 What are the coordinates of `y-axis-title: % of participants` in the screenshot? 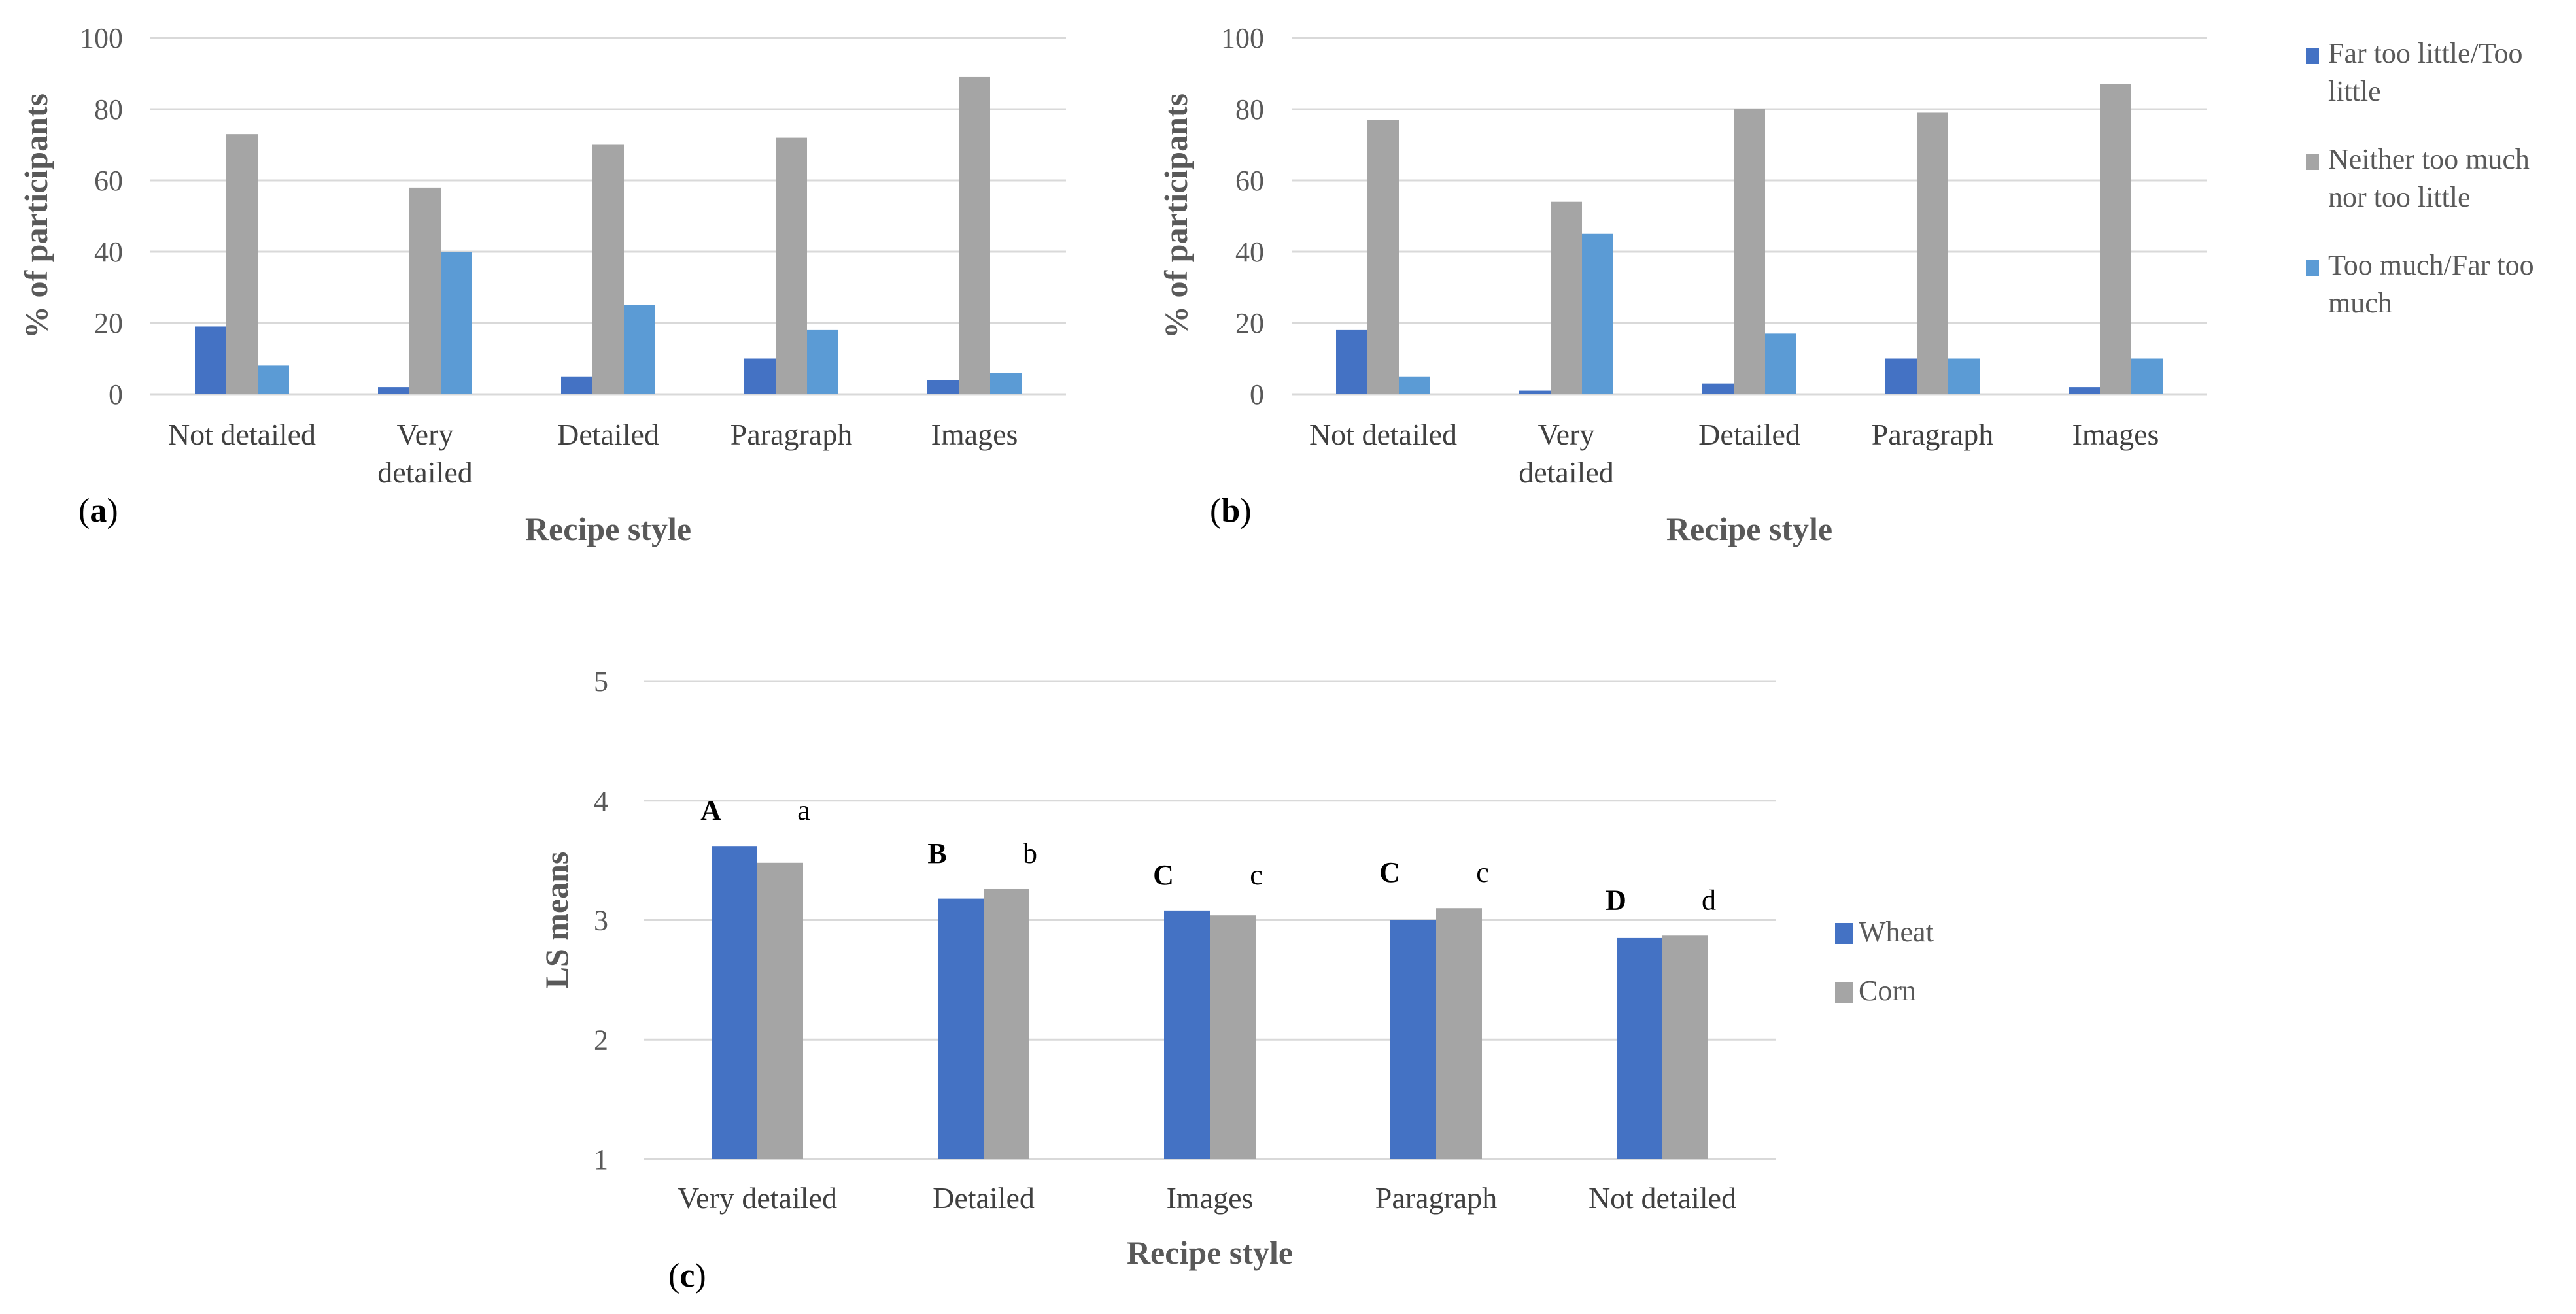 It's located at (36, 216).